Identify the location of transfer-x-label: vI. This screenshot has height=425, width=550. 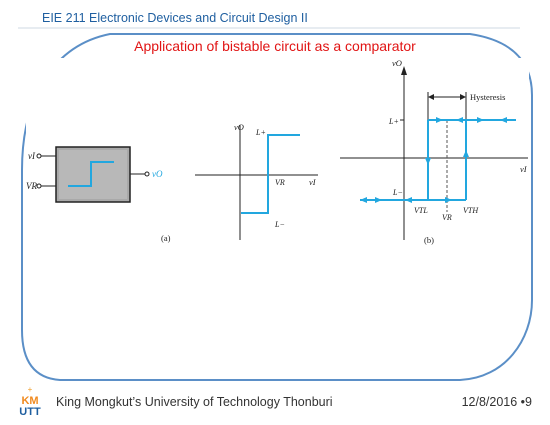
(313, 182).